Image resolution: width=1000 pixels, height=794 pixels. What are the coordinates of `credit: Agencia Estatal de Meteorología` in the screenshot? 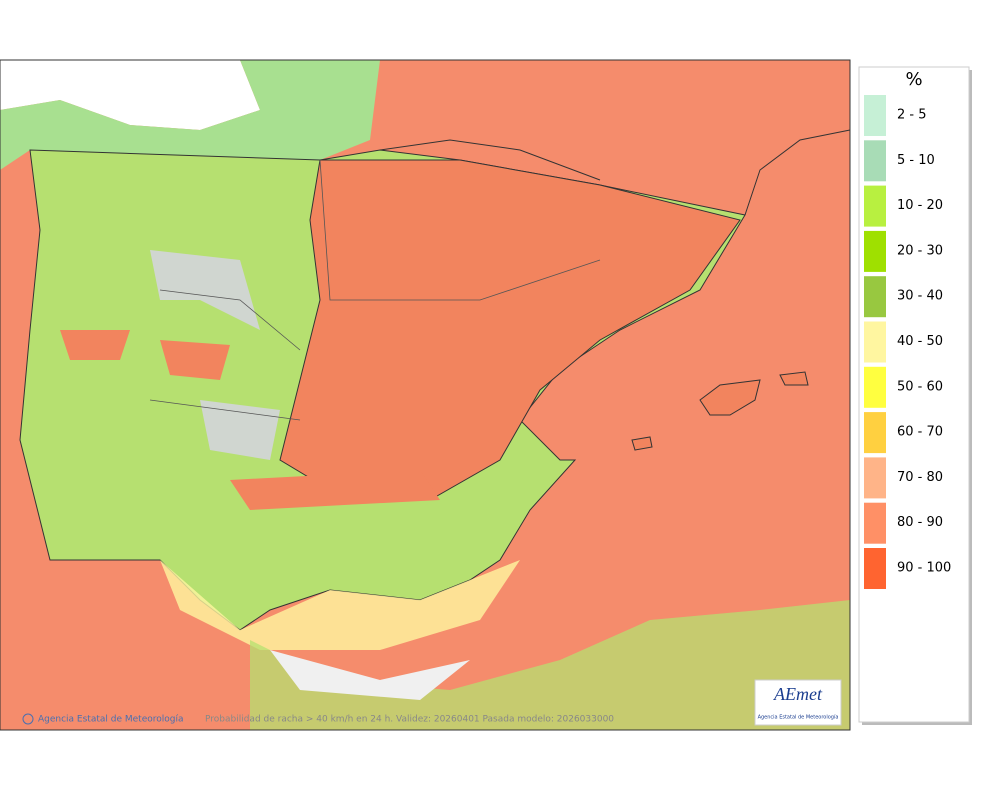 It's located at (111, 720).